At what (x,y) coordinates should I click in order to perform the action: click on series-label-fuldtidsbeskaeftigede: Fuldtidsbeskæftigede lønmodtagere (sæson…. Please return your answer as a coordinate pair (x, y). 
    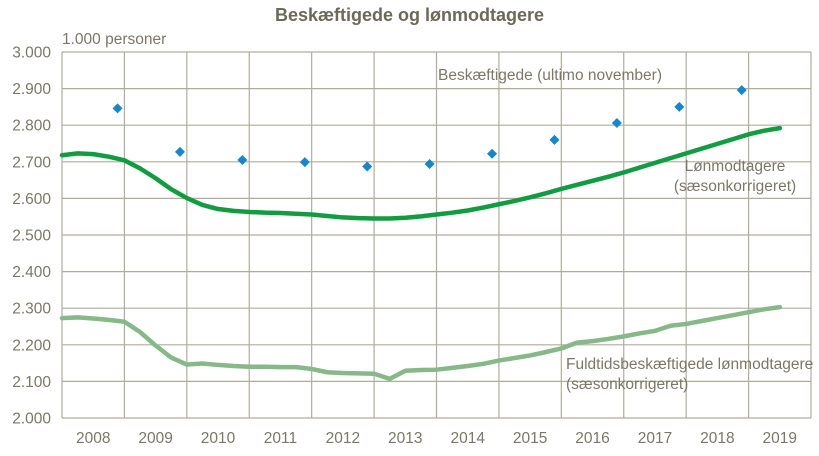
    Looking at the image, I should click on (689, 375).